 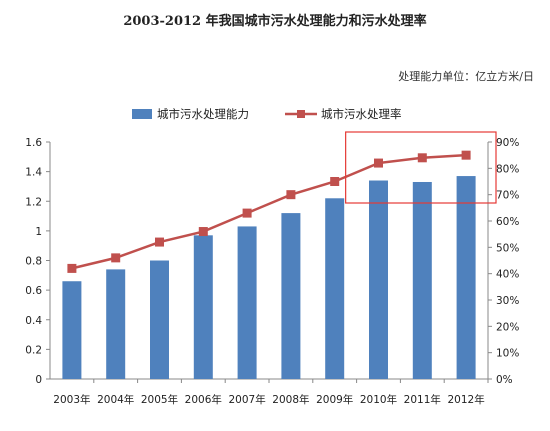 What do you see at coordinates (33, 202) in the screenshot?
I see `y-left-tick-label: 1.2` at bounding box center [33, 202].